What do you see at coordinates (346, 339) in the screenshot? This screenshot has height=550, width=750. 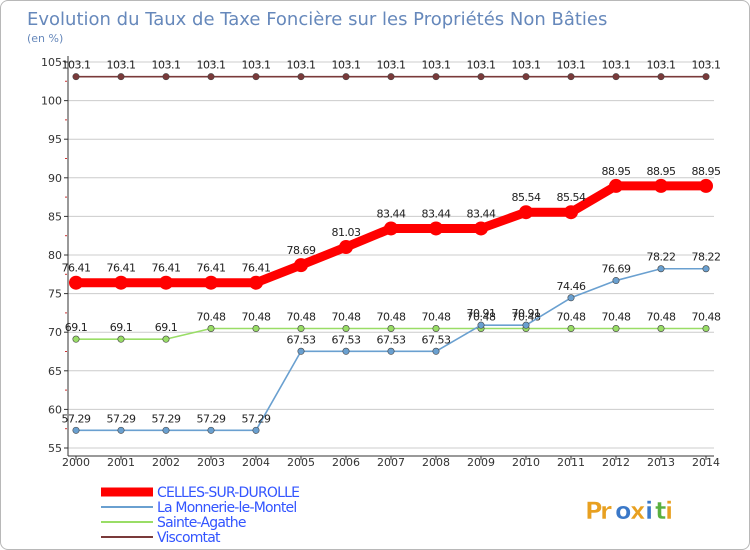 I see `data-label: 67.53` at bounding box center [346, 339].